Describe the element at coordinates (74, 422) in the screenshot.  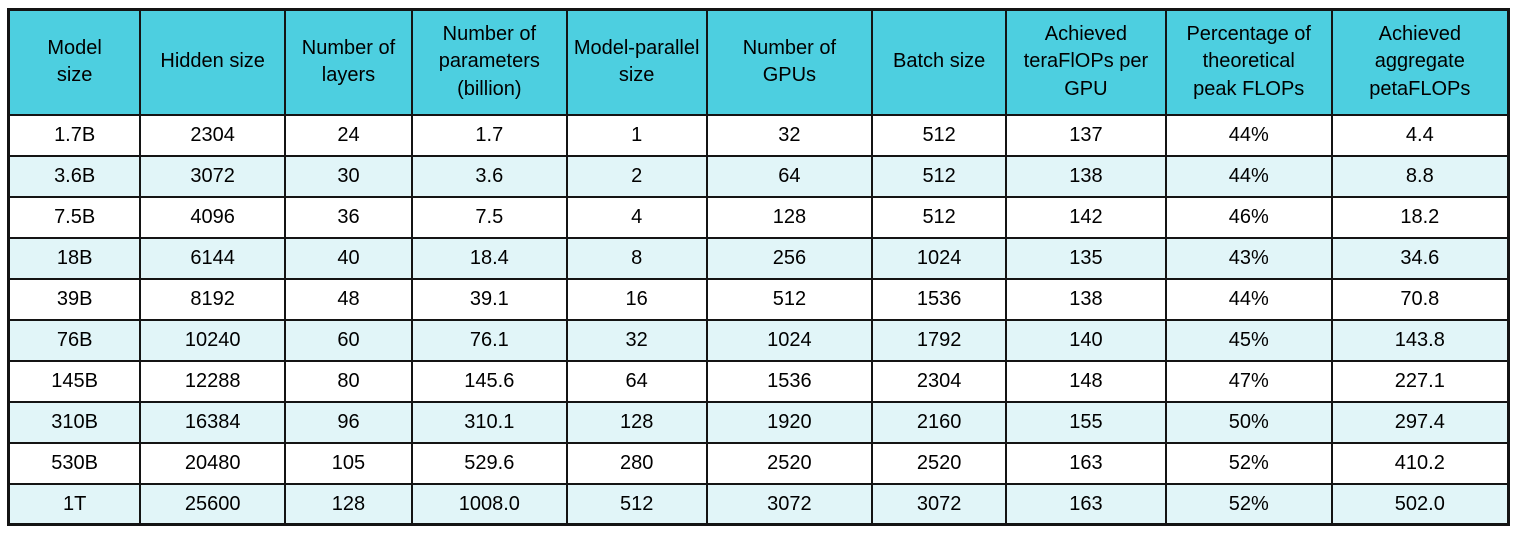
I see `table-cell: 310B` at that location.